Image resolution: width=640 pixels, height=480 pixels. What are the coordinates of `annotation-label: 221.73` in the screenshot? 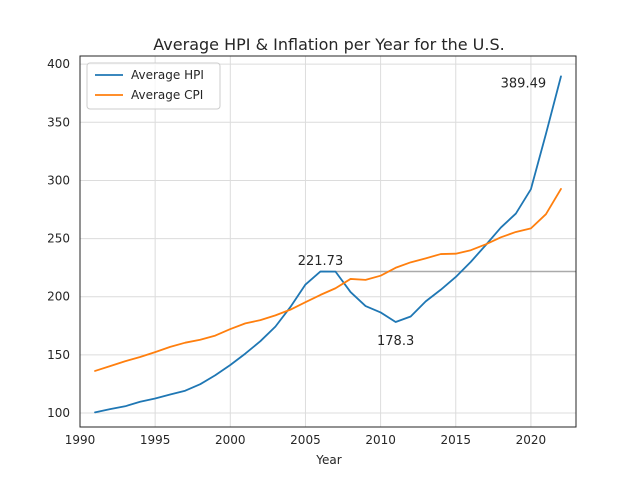 It's located at (321, 261).